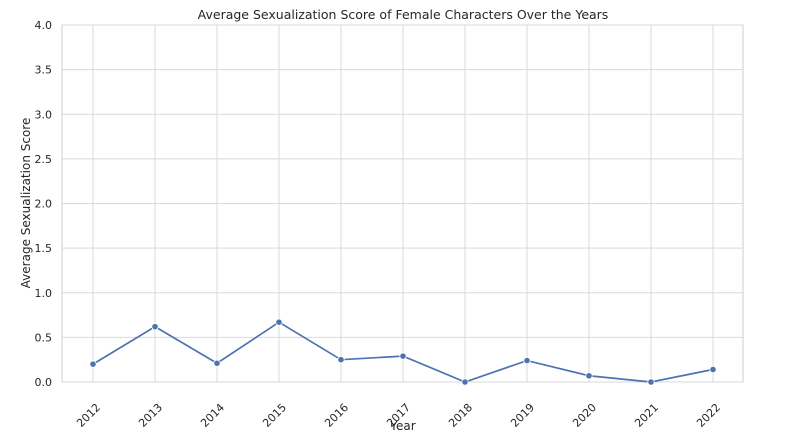 This screenshot has width=811, height=444. Describe the element at coordinates (44, 159) in the screenshot. I see `y-tick-label: 2.5` at that location.